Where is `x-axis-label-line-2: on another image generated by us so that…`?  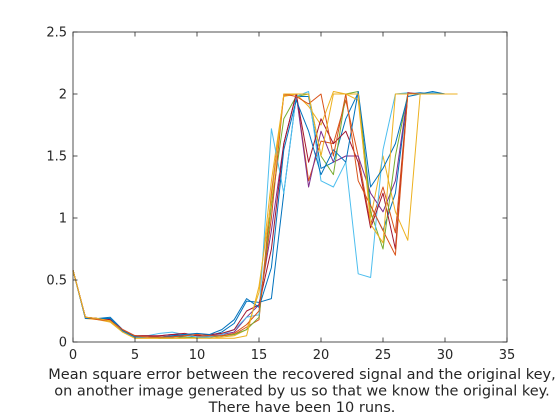 x-axis-label-line-2: on another image generated by us so that… is located at coordinates (302, 392).